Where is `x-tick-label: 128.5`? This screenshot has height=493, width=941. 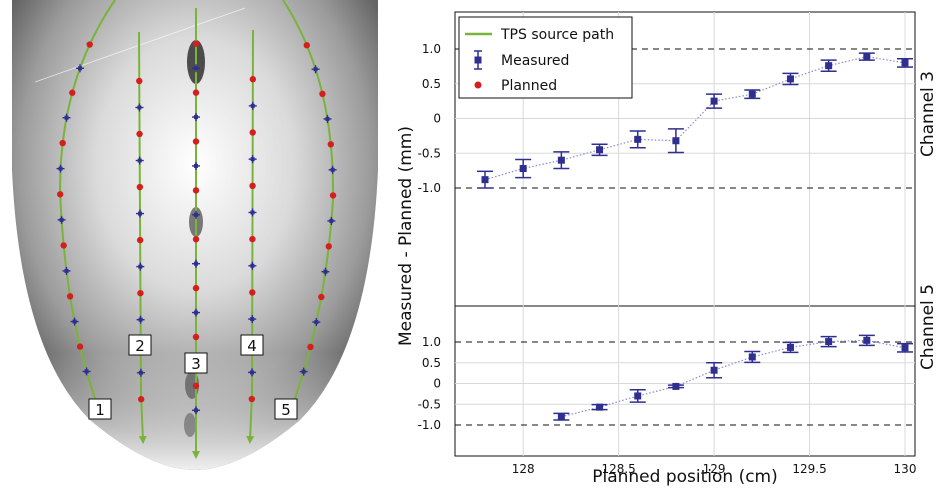
x-tick-label: 128.5 is located at coordinates (618, 469).